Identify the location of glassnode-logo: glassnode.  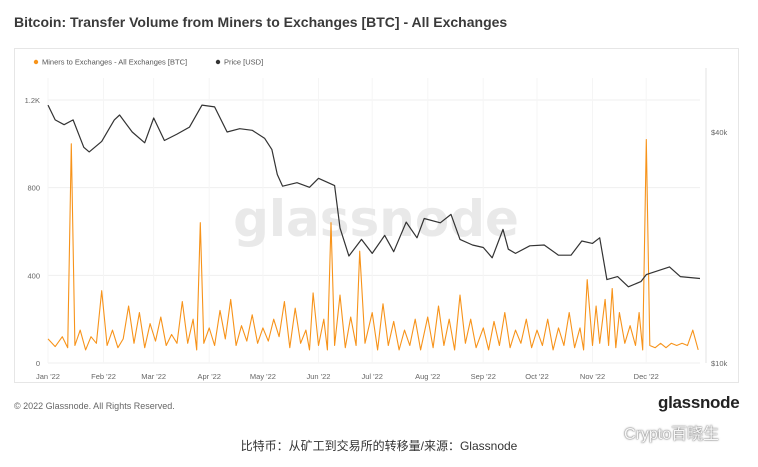
(699, 402).